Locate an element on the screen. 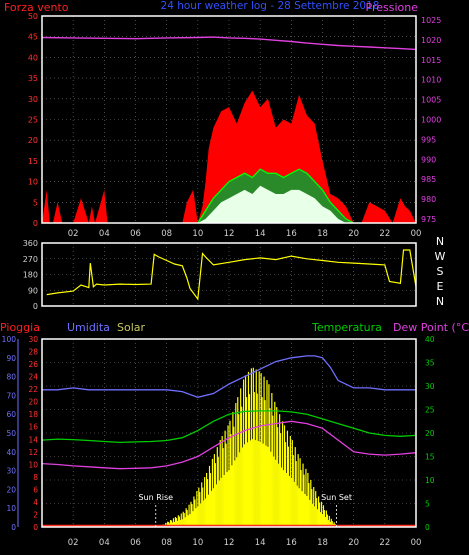 The width and height of the screenshot is (469, 555). wind-force-label: Forza vento is located at coordinates (36, 7).